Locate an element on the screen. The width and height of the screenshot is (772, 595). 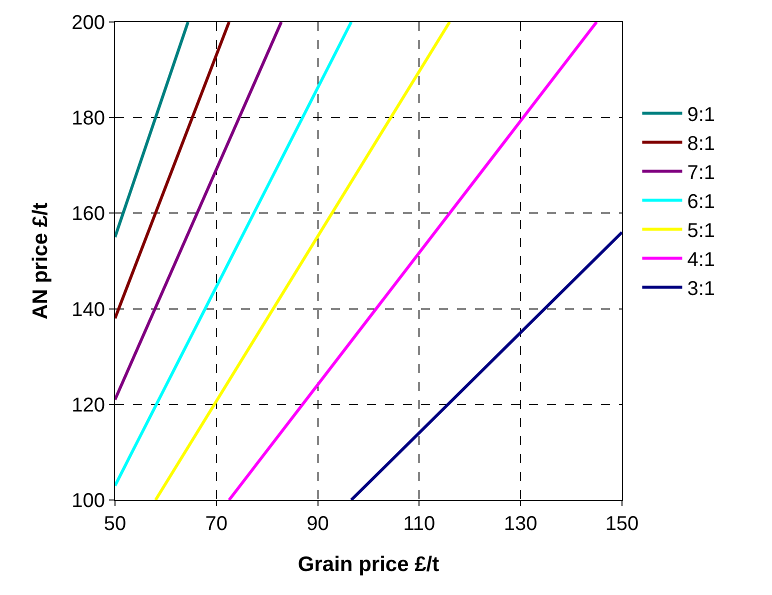
legend-label: 5:1 is located at coordinates (701, 231).